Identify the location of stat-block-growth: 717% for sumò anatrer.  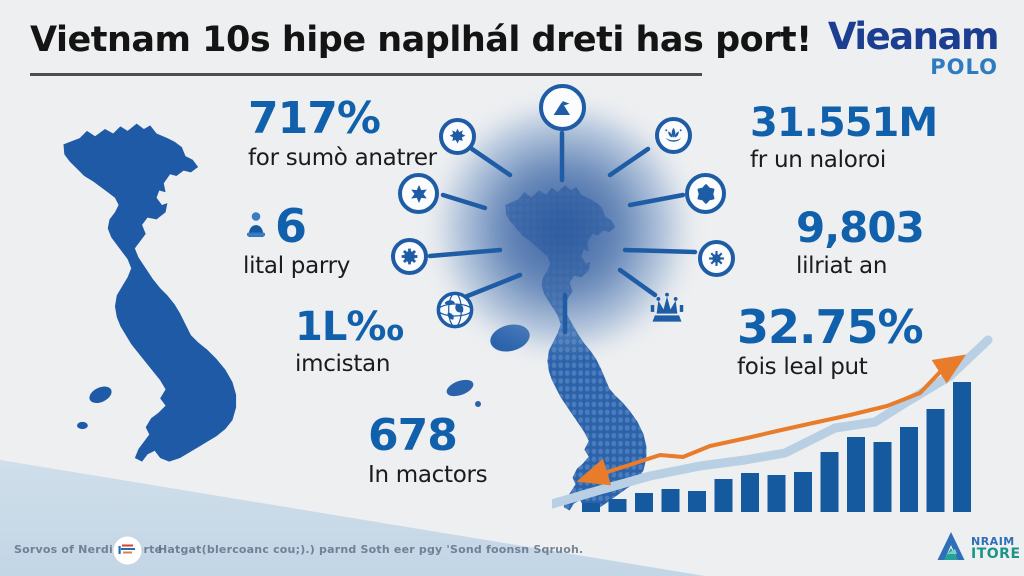
(342, 132).